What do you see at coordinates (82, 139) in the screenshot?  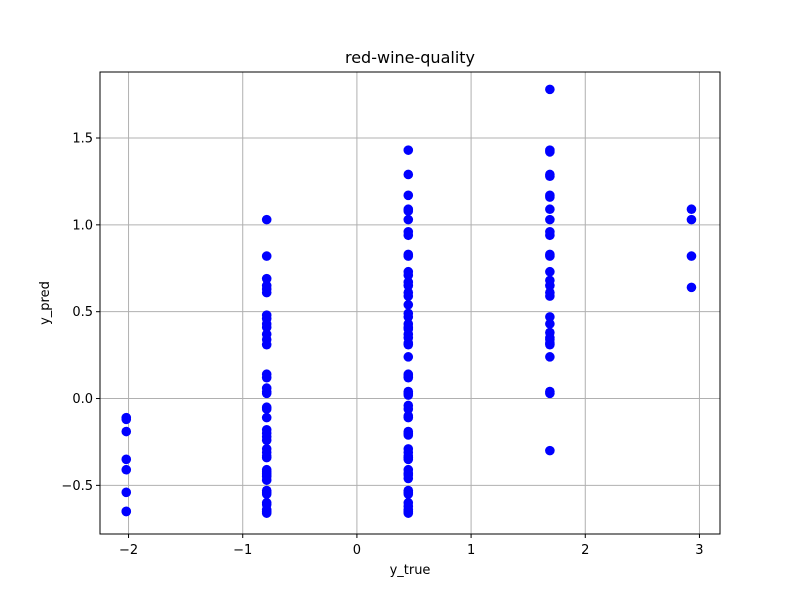 I see `y-tick-label: 1.5` at bounding box center [82, 139].